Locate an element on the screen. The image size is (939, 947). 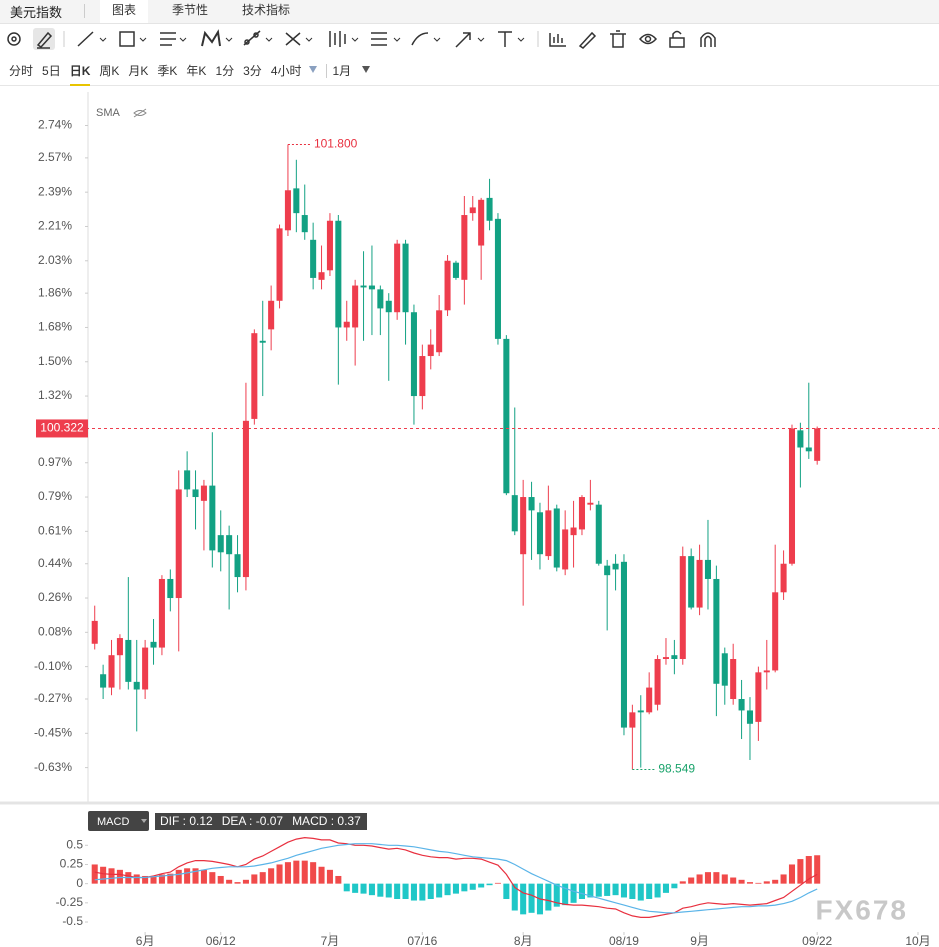
period-button: 日K is located at coordinates (80, 74).